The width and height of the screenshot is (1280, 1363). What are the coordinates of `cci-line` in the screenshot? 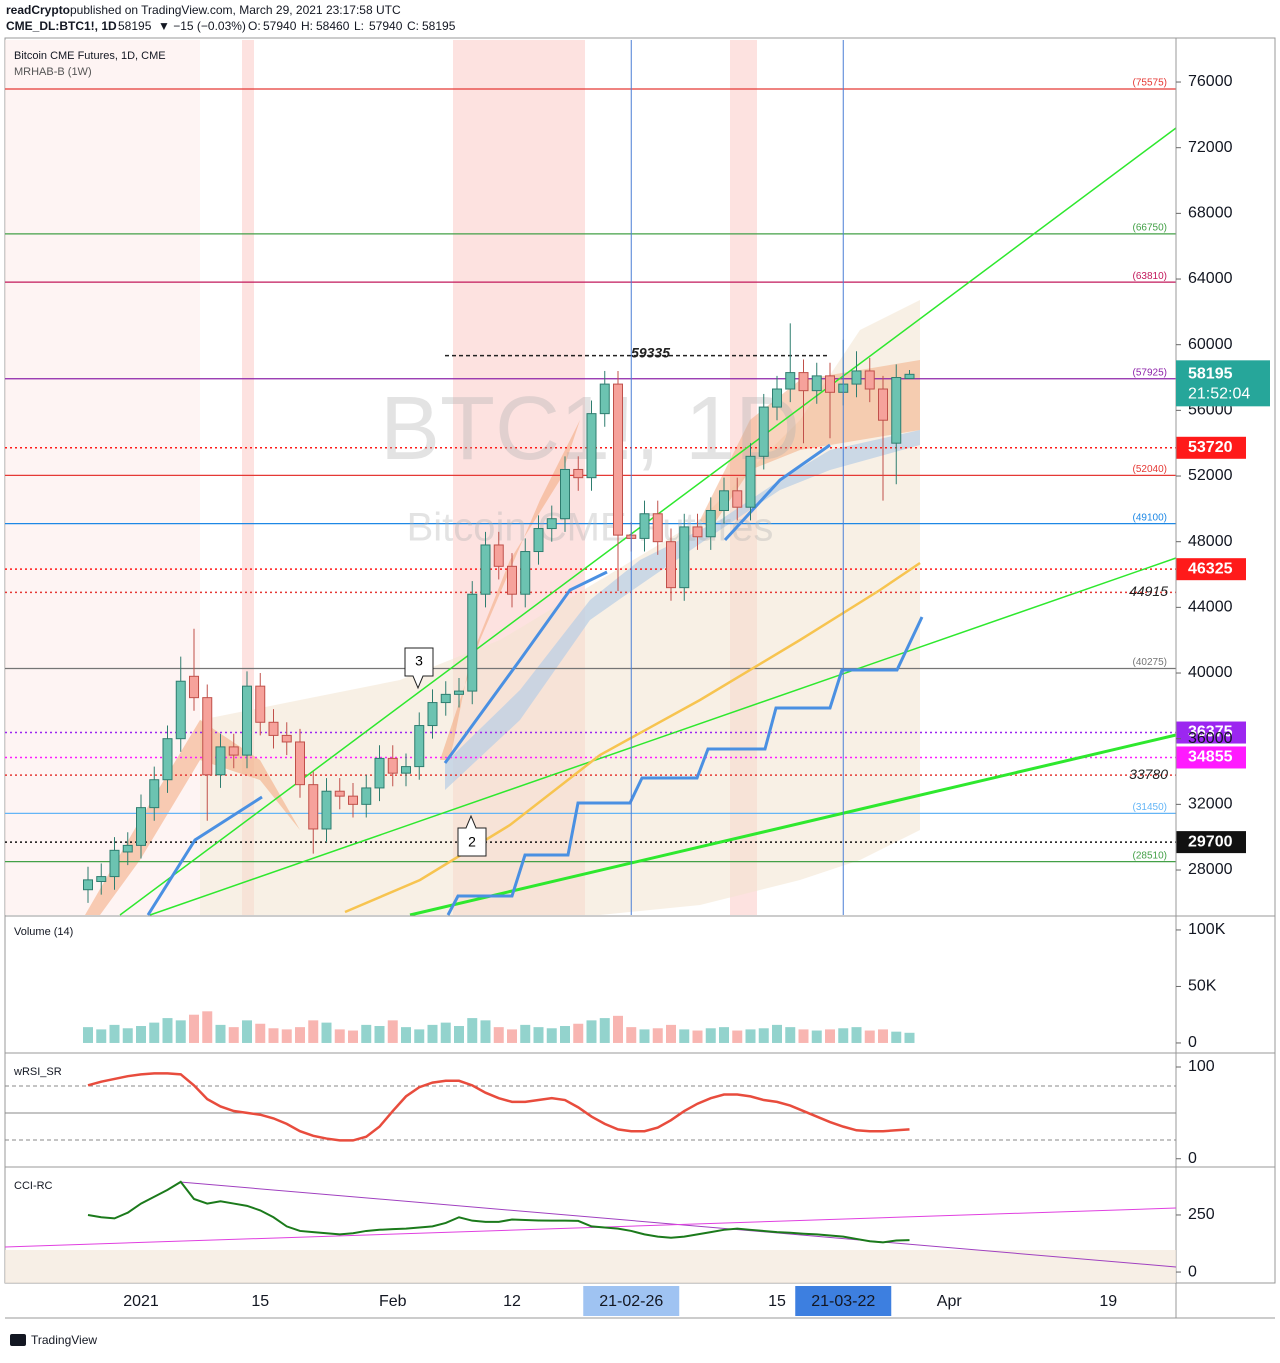 It's located at (498, 1212).